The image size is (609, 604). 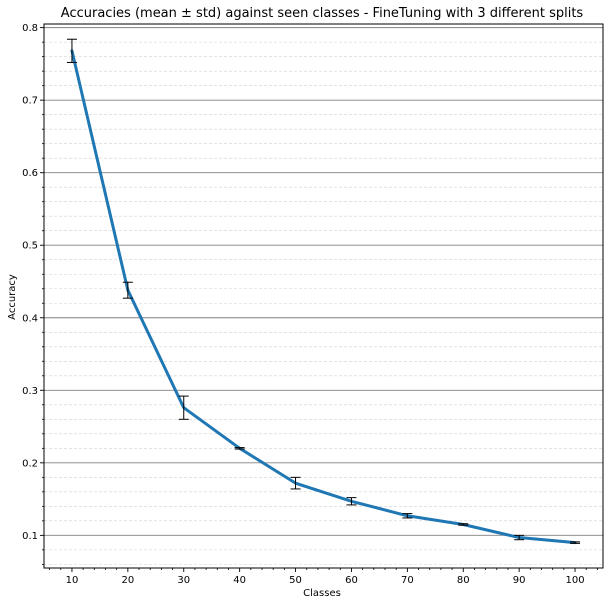 What do you see at coordinates (30, 463) in the screenshot?
I see `y-tick-label: 0.2` at bounding box center [30, 463].